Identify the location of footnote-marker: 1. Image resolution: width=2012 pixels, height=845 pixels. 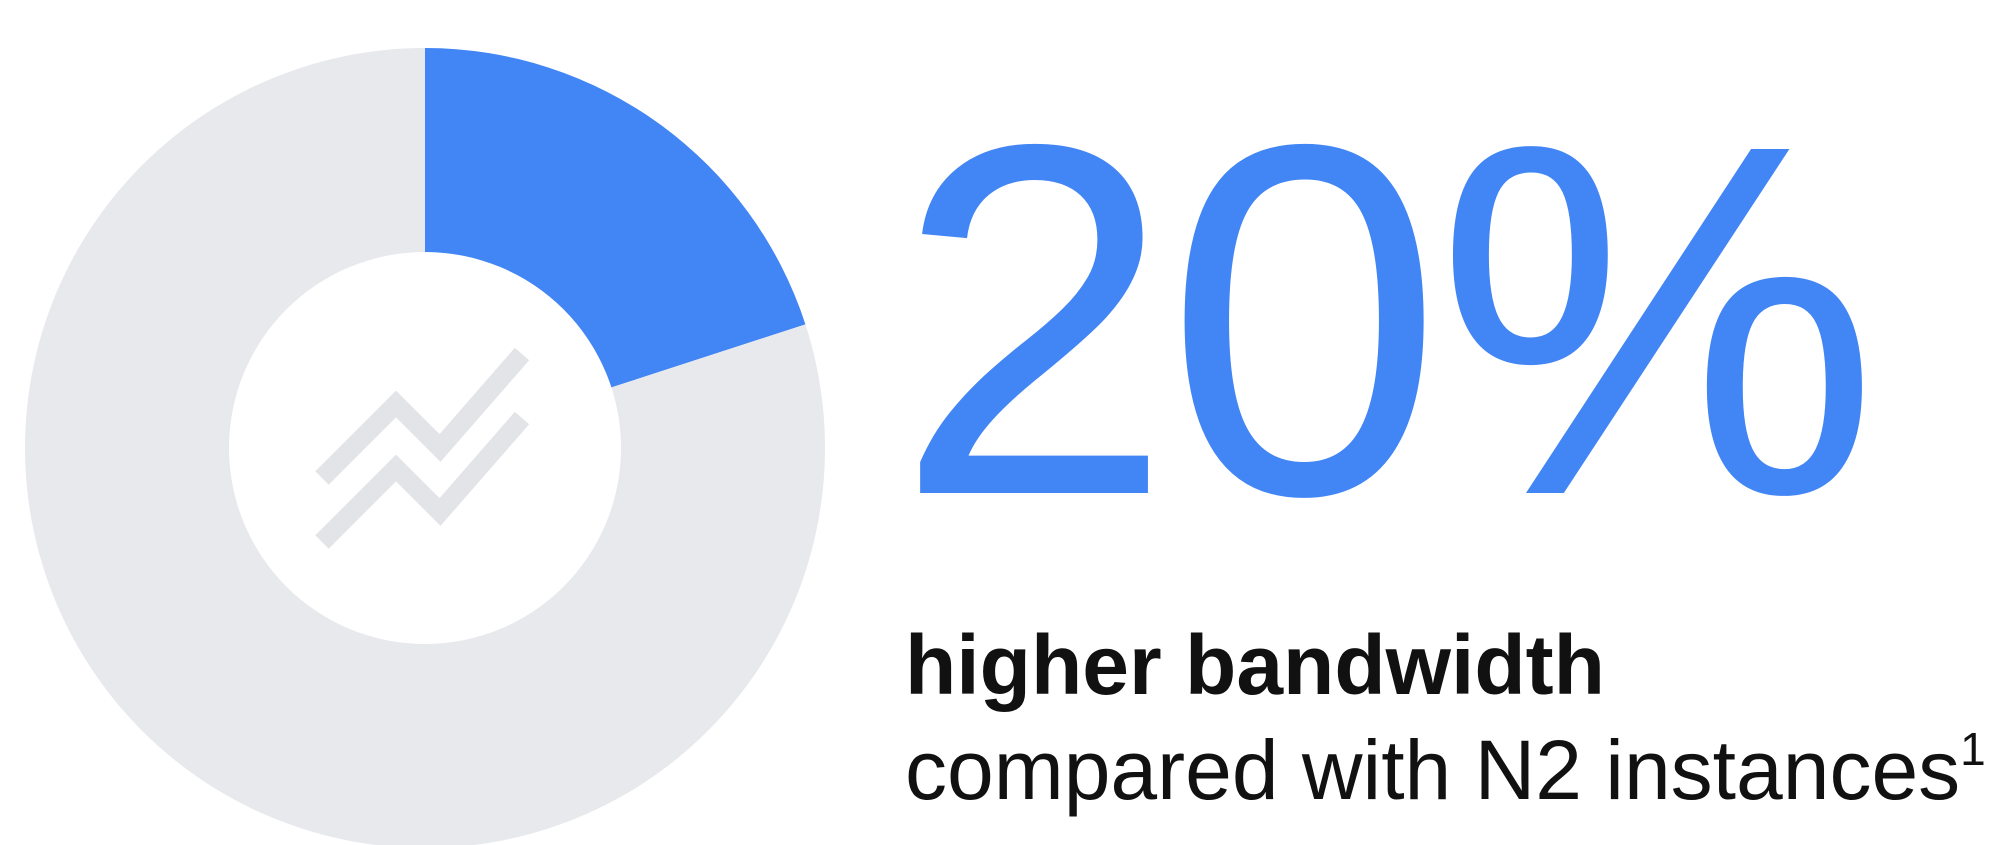
(1973, 749).